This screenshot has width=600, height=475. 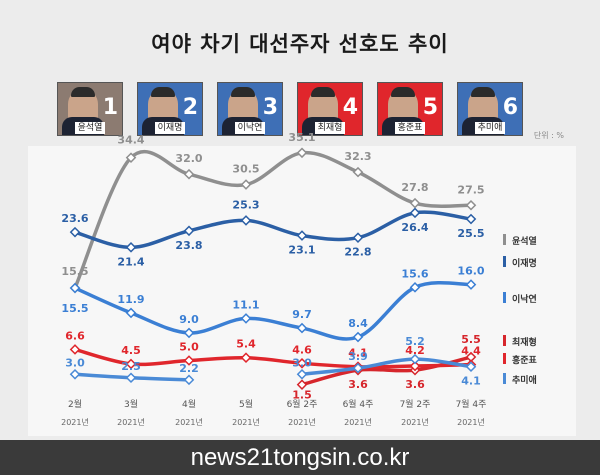 I want to click on candidate-card: 5 홍준표, so click(x=410, y=109).